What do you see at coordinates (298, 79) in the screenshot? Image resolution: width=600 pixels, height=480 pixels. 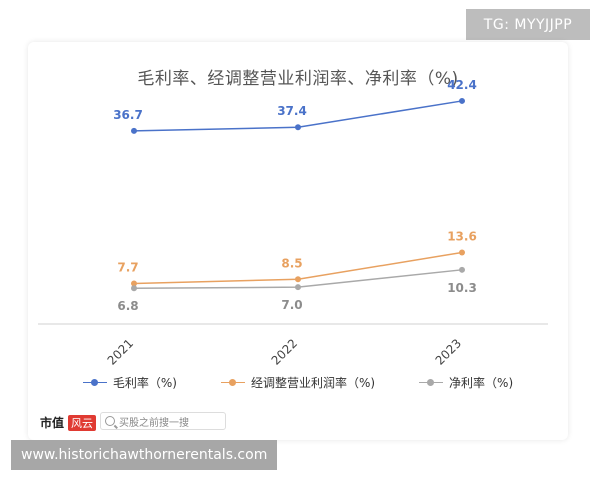 I see `chart-title: 毛利率、经调整营业利润率、净利率（%)` at bounding box center [298, 79].